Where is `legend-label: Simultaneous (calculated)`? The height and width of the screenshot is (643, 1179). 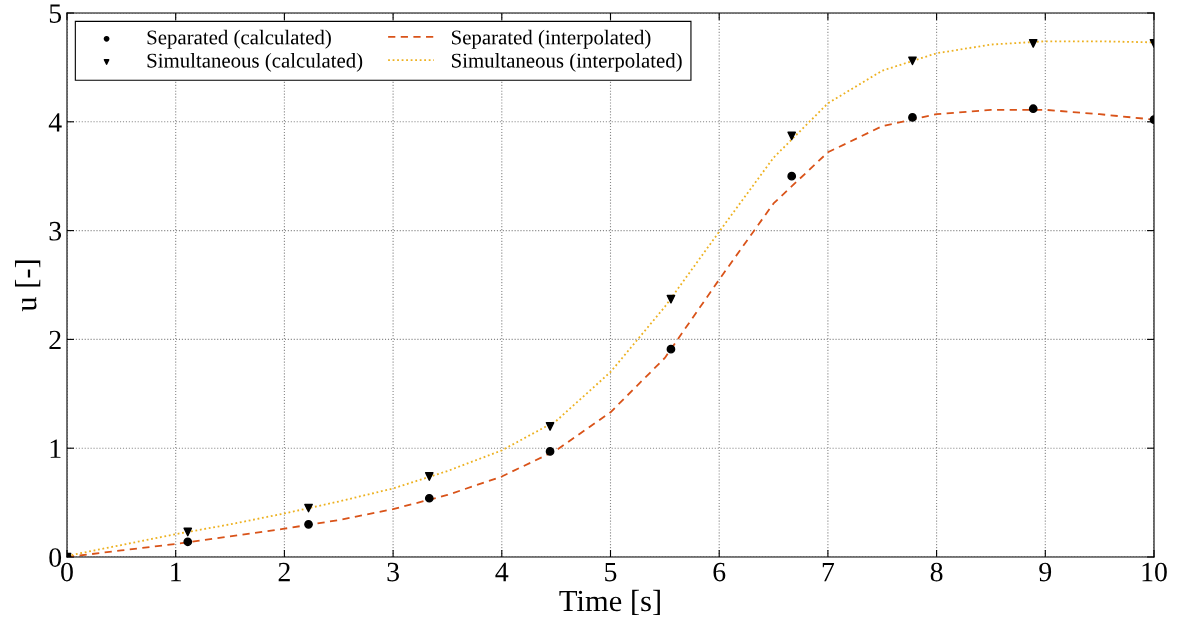 legend-label: Simultaneous (calculated) is located at coordinates (255, 62).